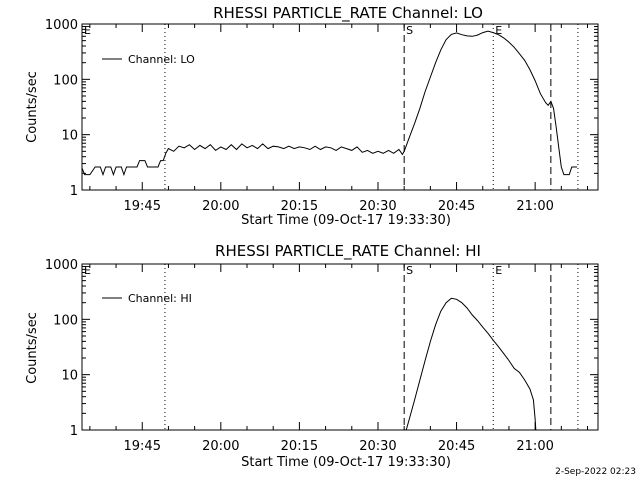 The image size is (640, 480). I want to click on lo-y-axis-label: Counts/sec, so click(32, 107).